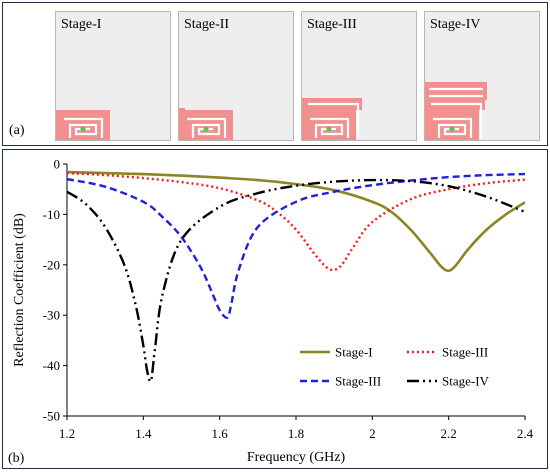  I want to click on panel-b-label: (b), so click(16, 458).